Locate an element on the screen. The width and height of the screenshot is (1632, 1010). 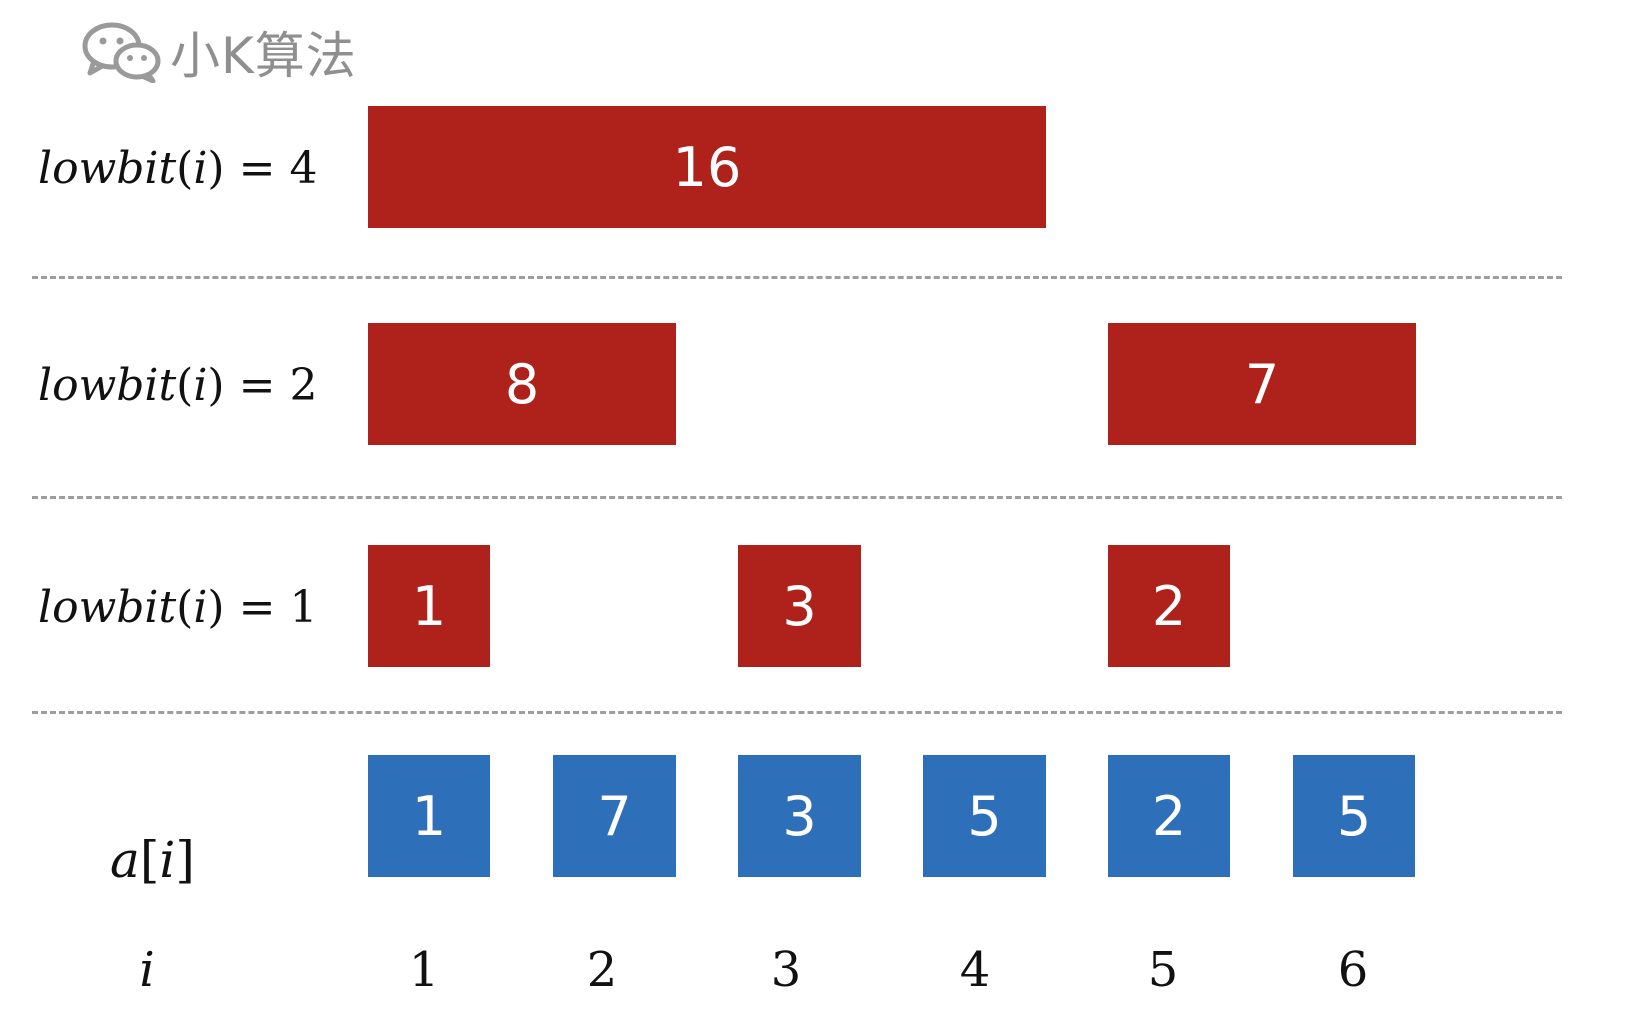
array-cell: 3 is located at coordinates (799, 816).